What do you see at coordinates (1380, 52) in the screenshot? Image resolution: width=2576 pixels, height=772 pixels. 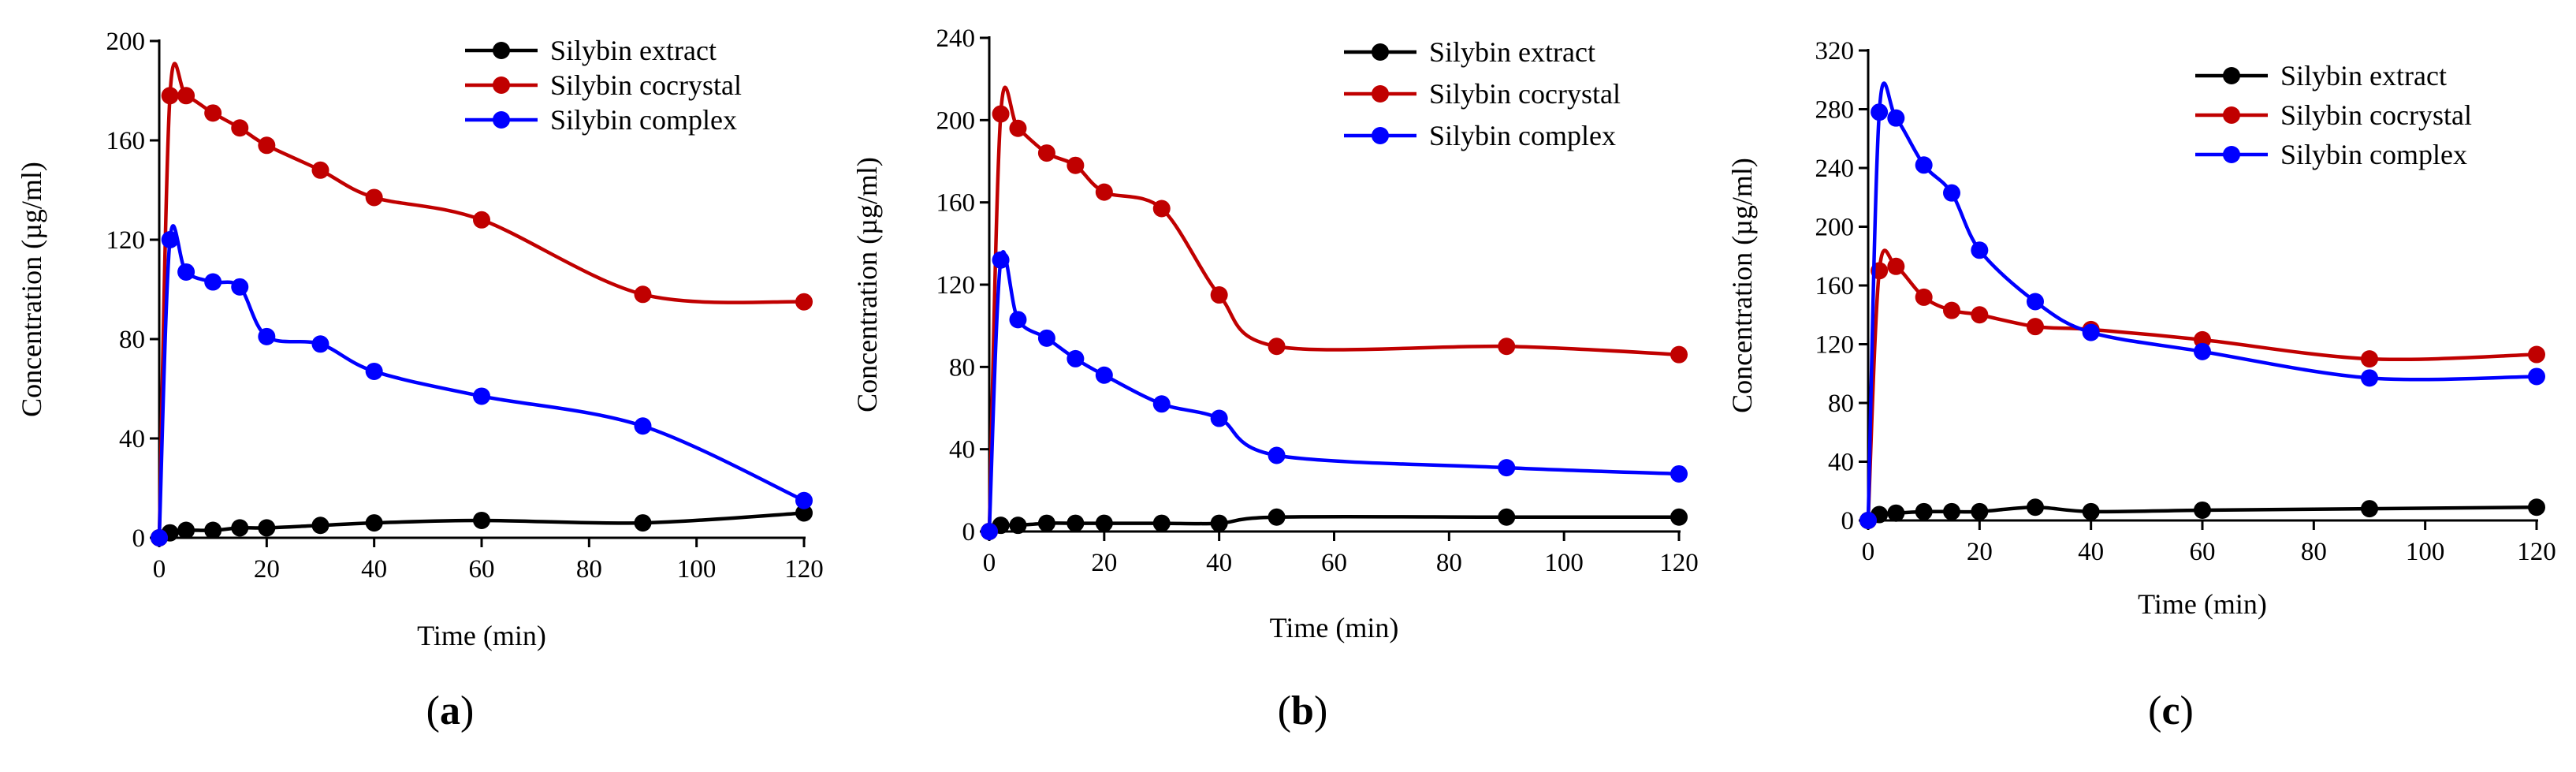 I see `legend-marker-silybin-extract` at bounding box center [1380, 52].